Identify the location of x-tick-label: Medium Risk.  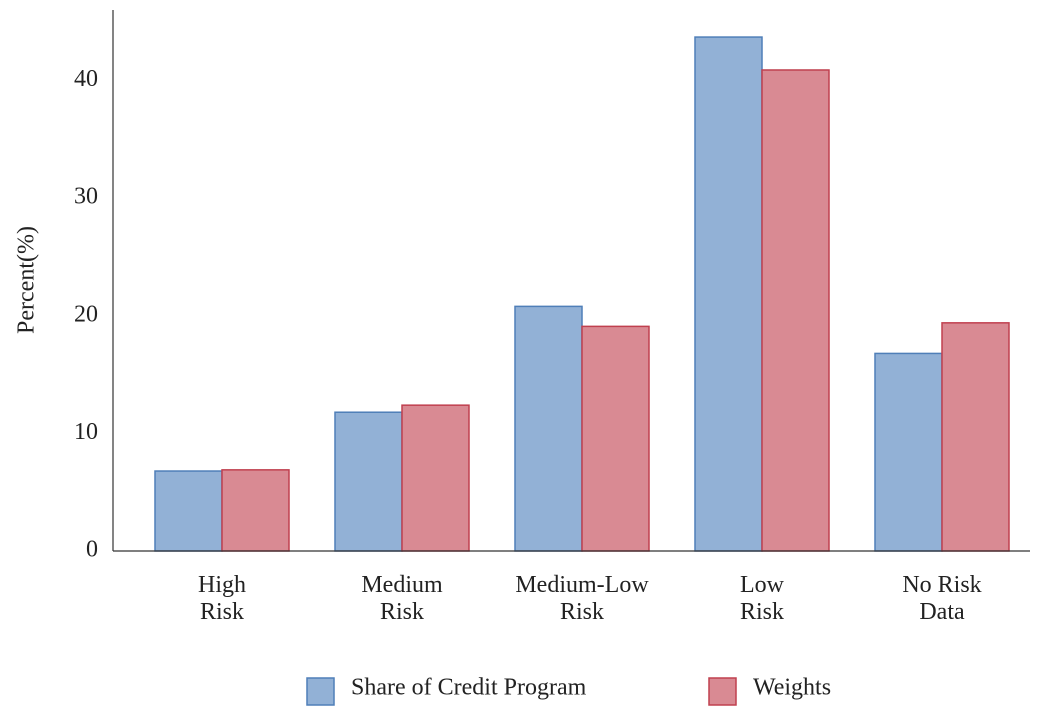
(402, 598).